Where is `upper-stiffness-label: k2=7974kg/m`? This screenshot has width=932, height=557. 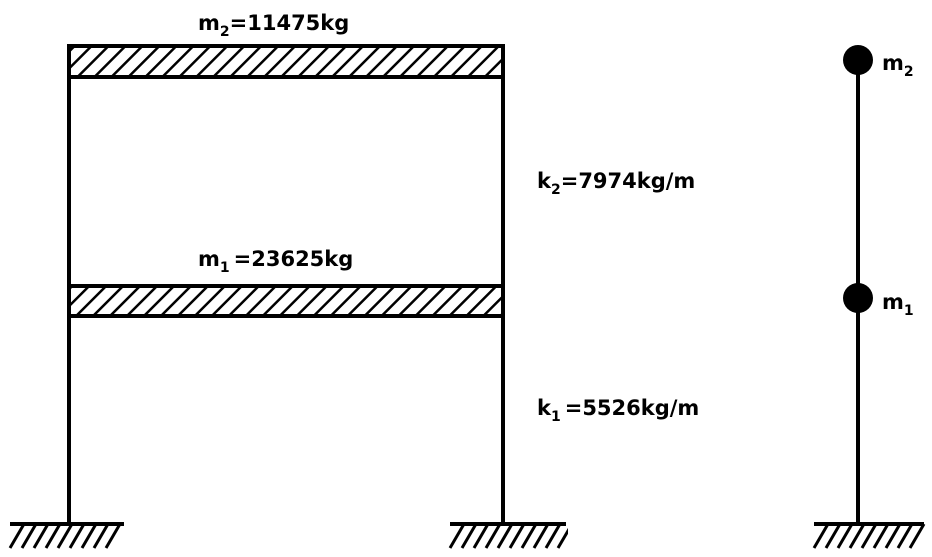 upper-stiffness-label: k2=7974kg/m is located at coordinates (616, 183).